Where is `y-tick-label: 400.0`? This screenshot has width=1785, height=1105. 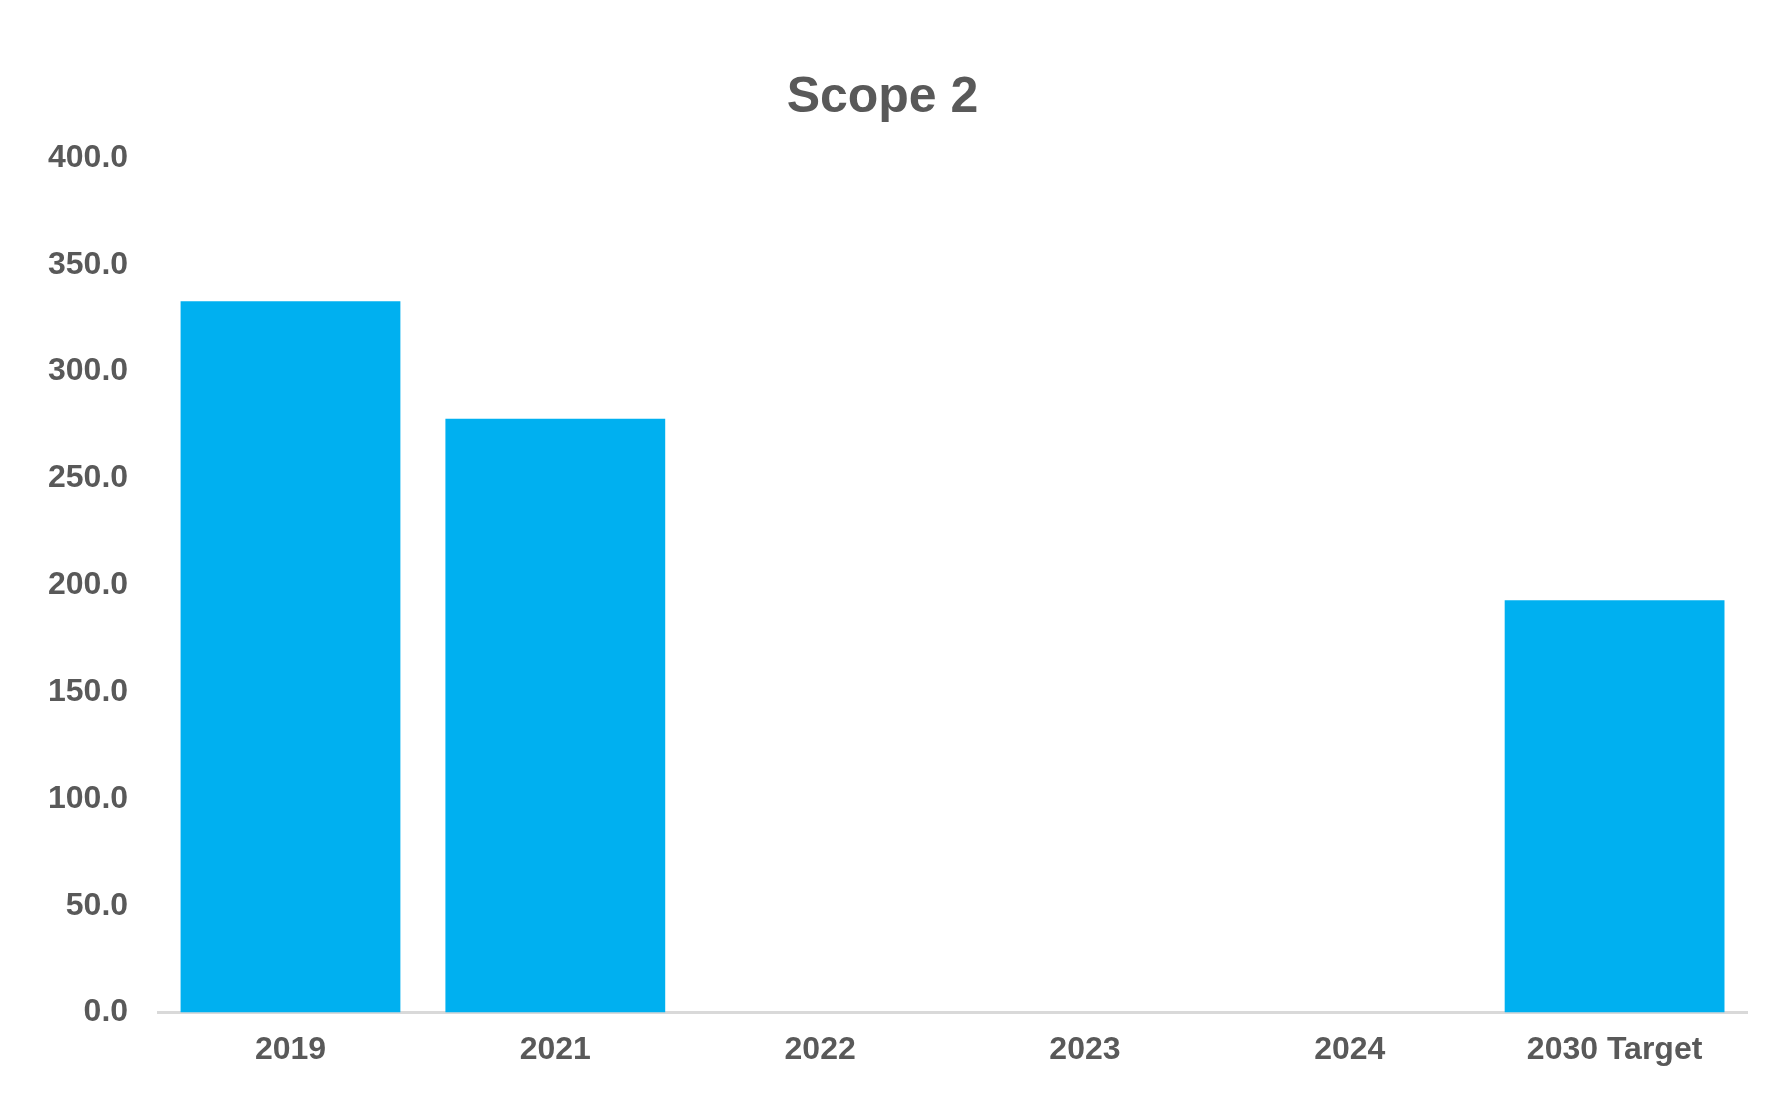 y-tick-label: 400.0 is located at coordinates (88, 155).